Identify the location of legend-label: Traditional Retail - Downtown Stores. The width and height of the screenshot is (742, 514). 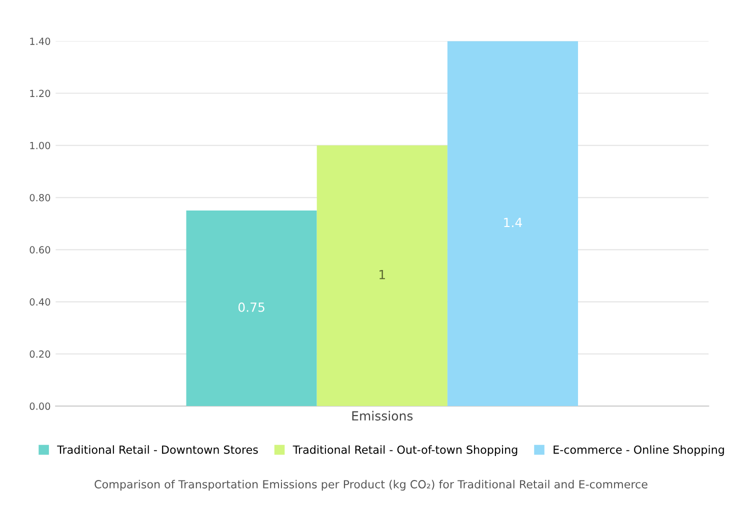
(157, 449).